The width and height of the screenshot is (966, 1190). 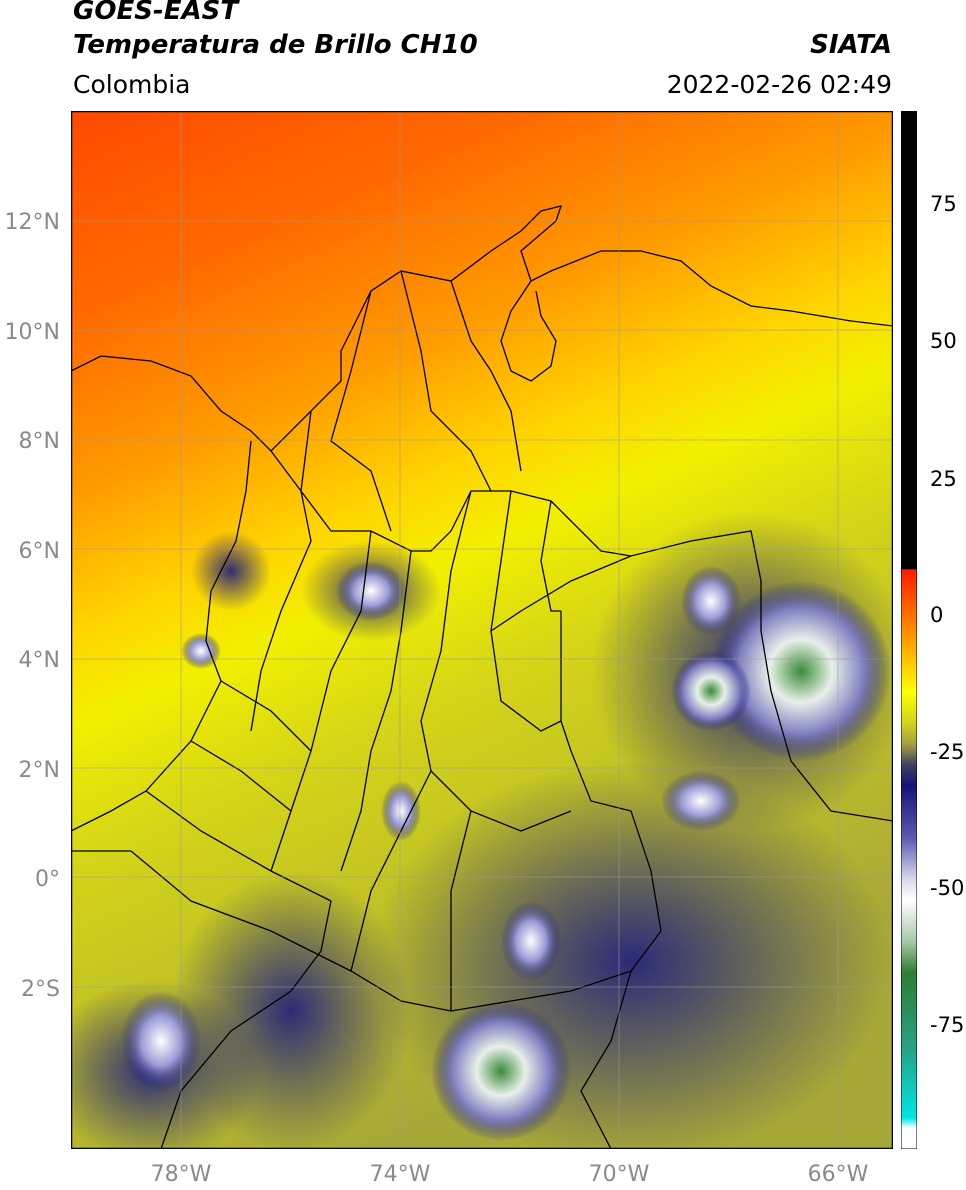 What do you see at coordinates (937, 615) in the screenshot?
I see `cbar-tick-0: 0` at bounding box center [937, 615].